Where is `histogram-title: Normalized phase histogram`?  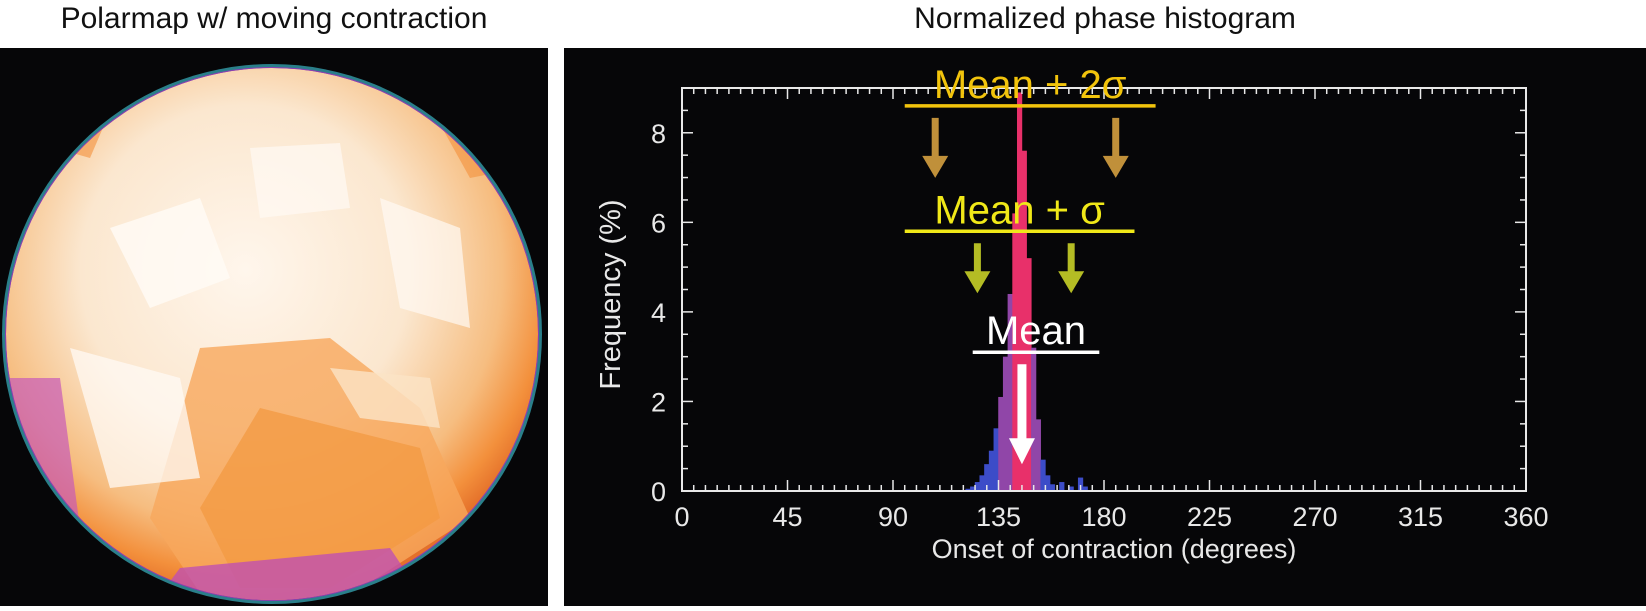
histogram-title: Normalized phase histogram is located at coordinates (1105, 18).